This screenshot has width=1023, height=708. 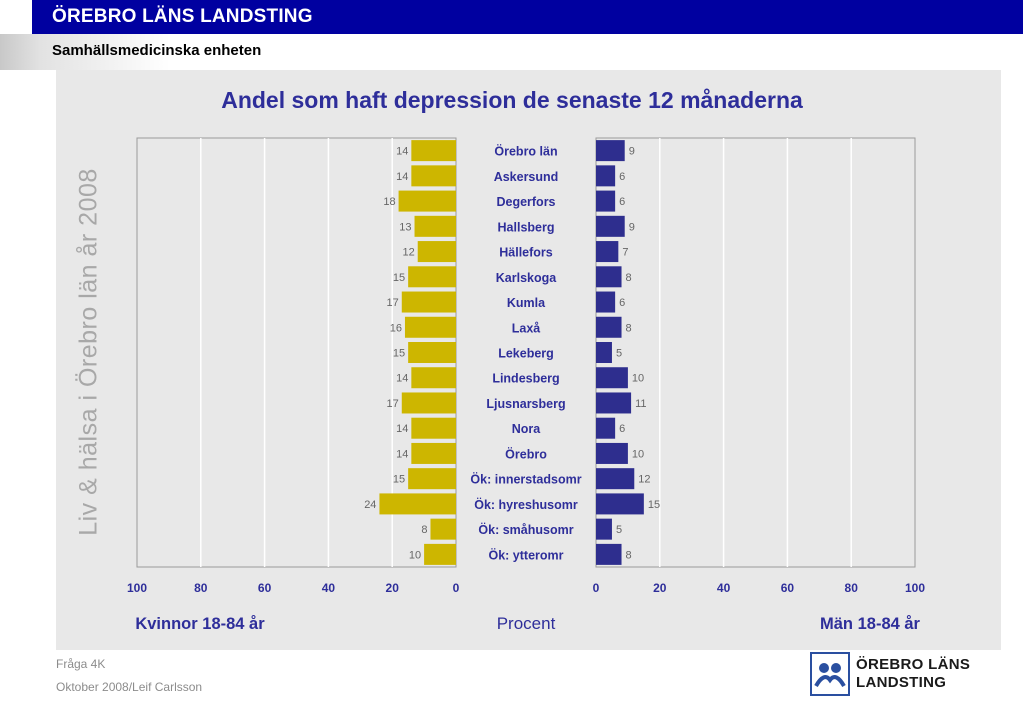 I want to click on logo: ÖREBRO LÄNS LANDSTING, so click(x=892, y=675).